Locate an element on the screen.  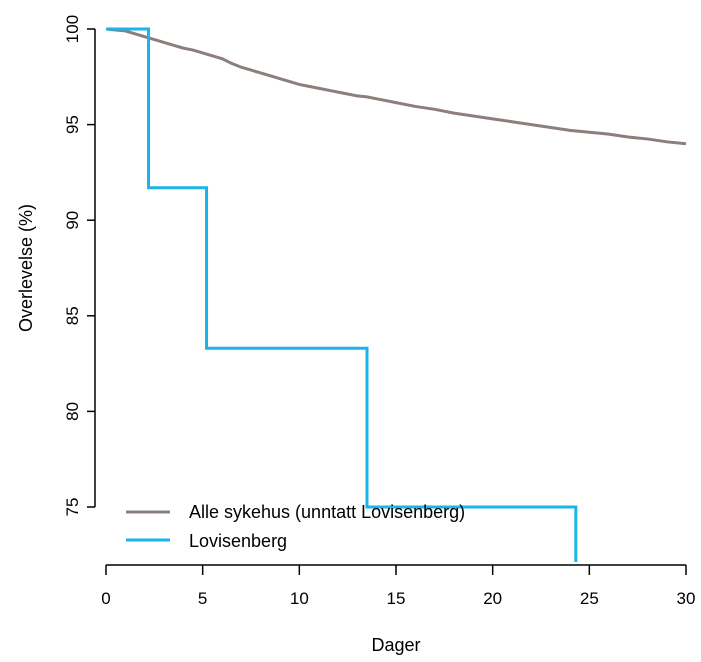
y-tick-label: 90 is located at coordinates (72, 220).